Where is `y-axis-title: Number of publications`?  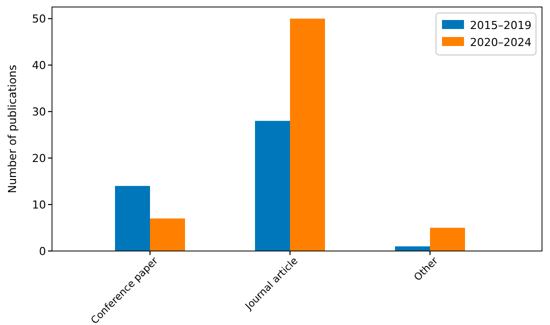 y-axis-title: Number of publications is located at coordinates (12, 129).